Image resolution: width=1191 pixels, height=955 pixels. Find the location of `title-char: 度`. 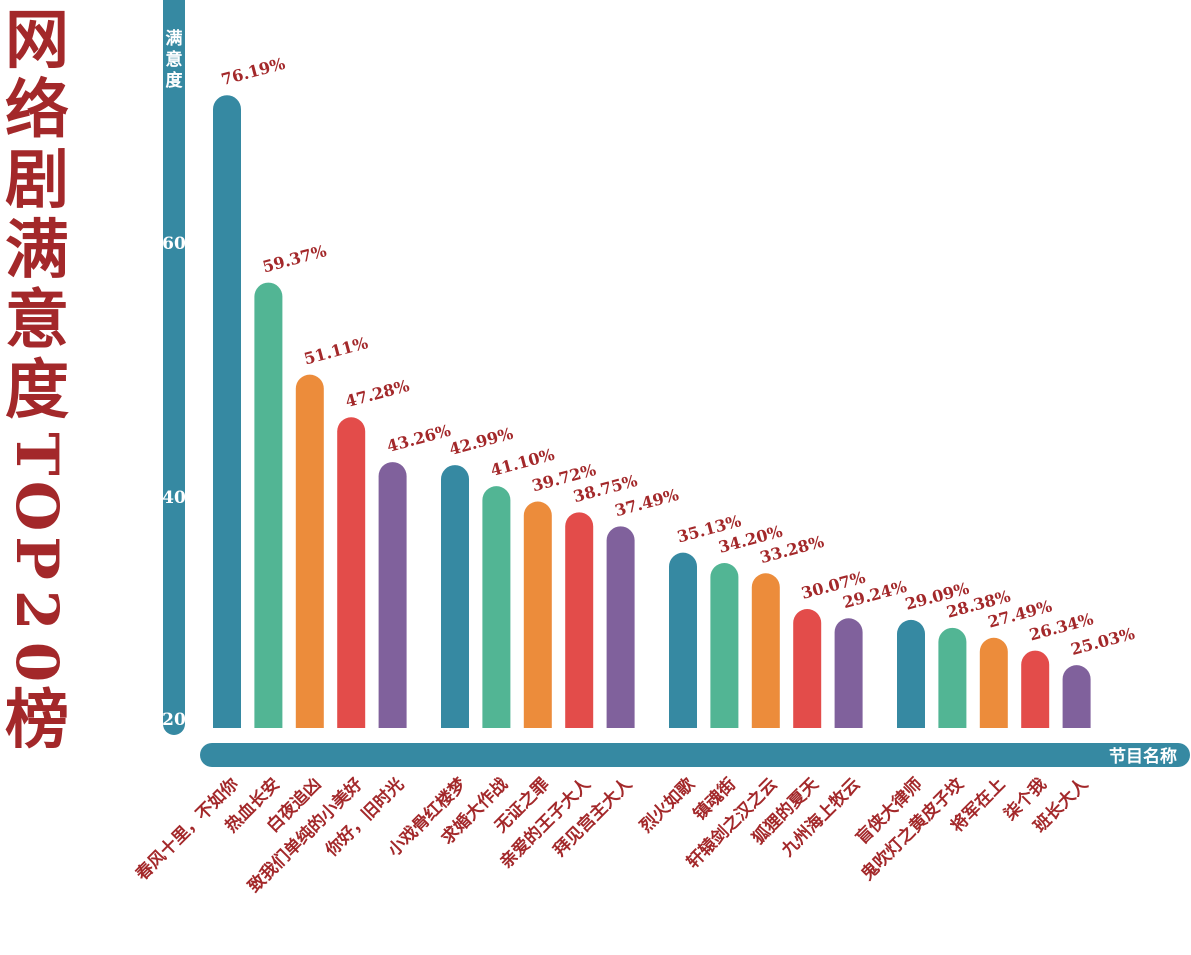

title-char: 度 is located at coordinates (37, 390).